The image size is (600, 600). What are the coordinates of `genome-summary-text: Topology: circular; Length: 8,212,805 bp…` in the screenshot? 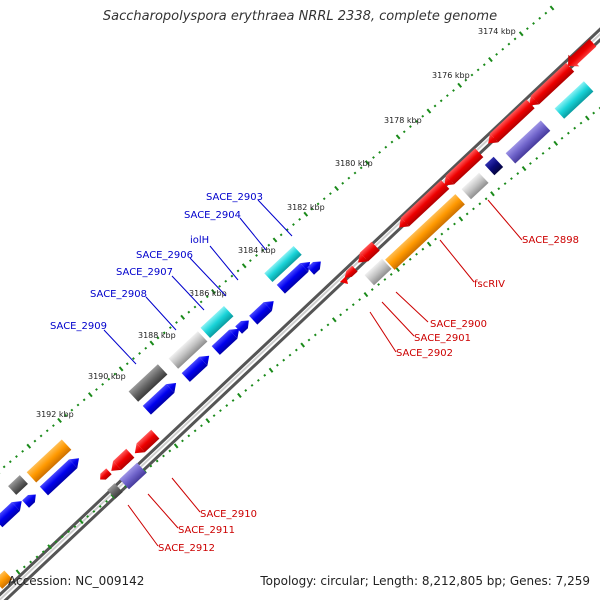 It's located at (425, 581).